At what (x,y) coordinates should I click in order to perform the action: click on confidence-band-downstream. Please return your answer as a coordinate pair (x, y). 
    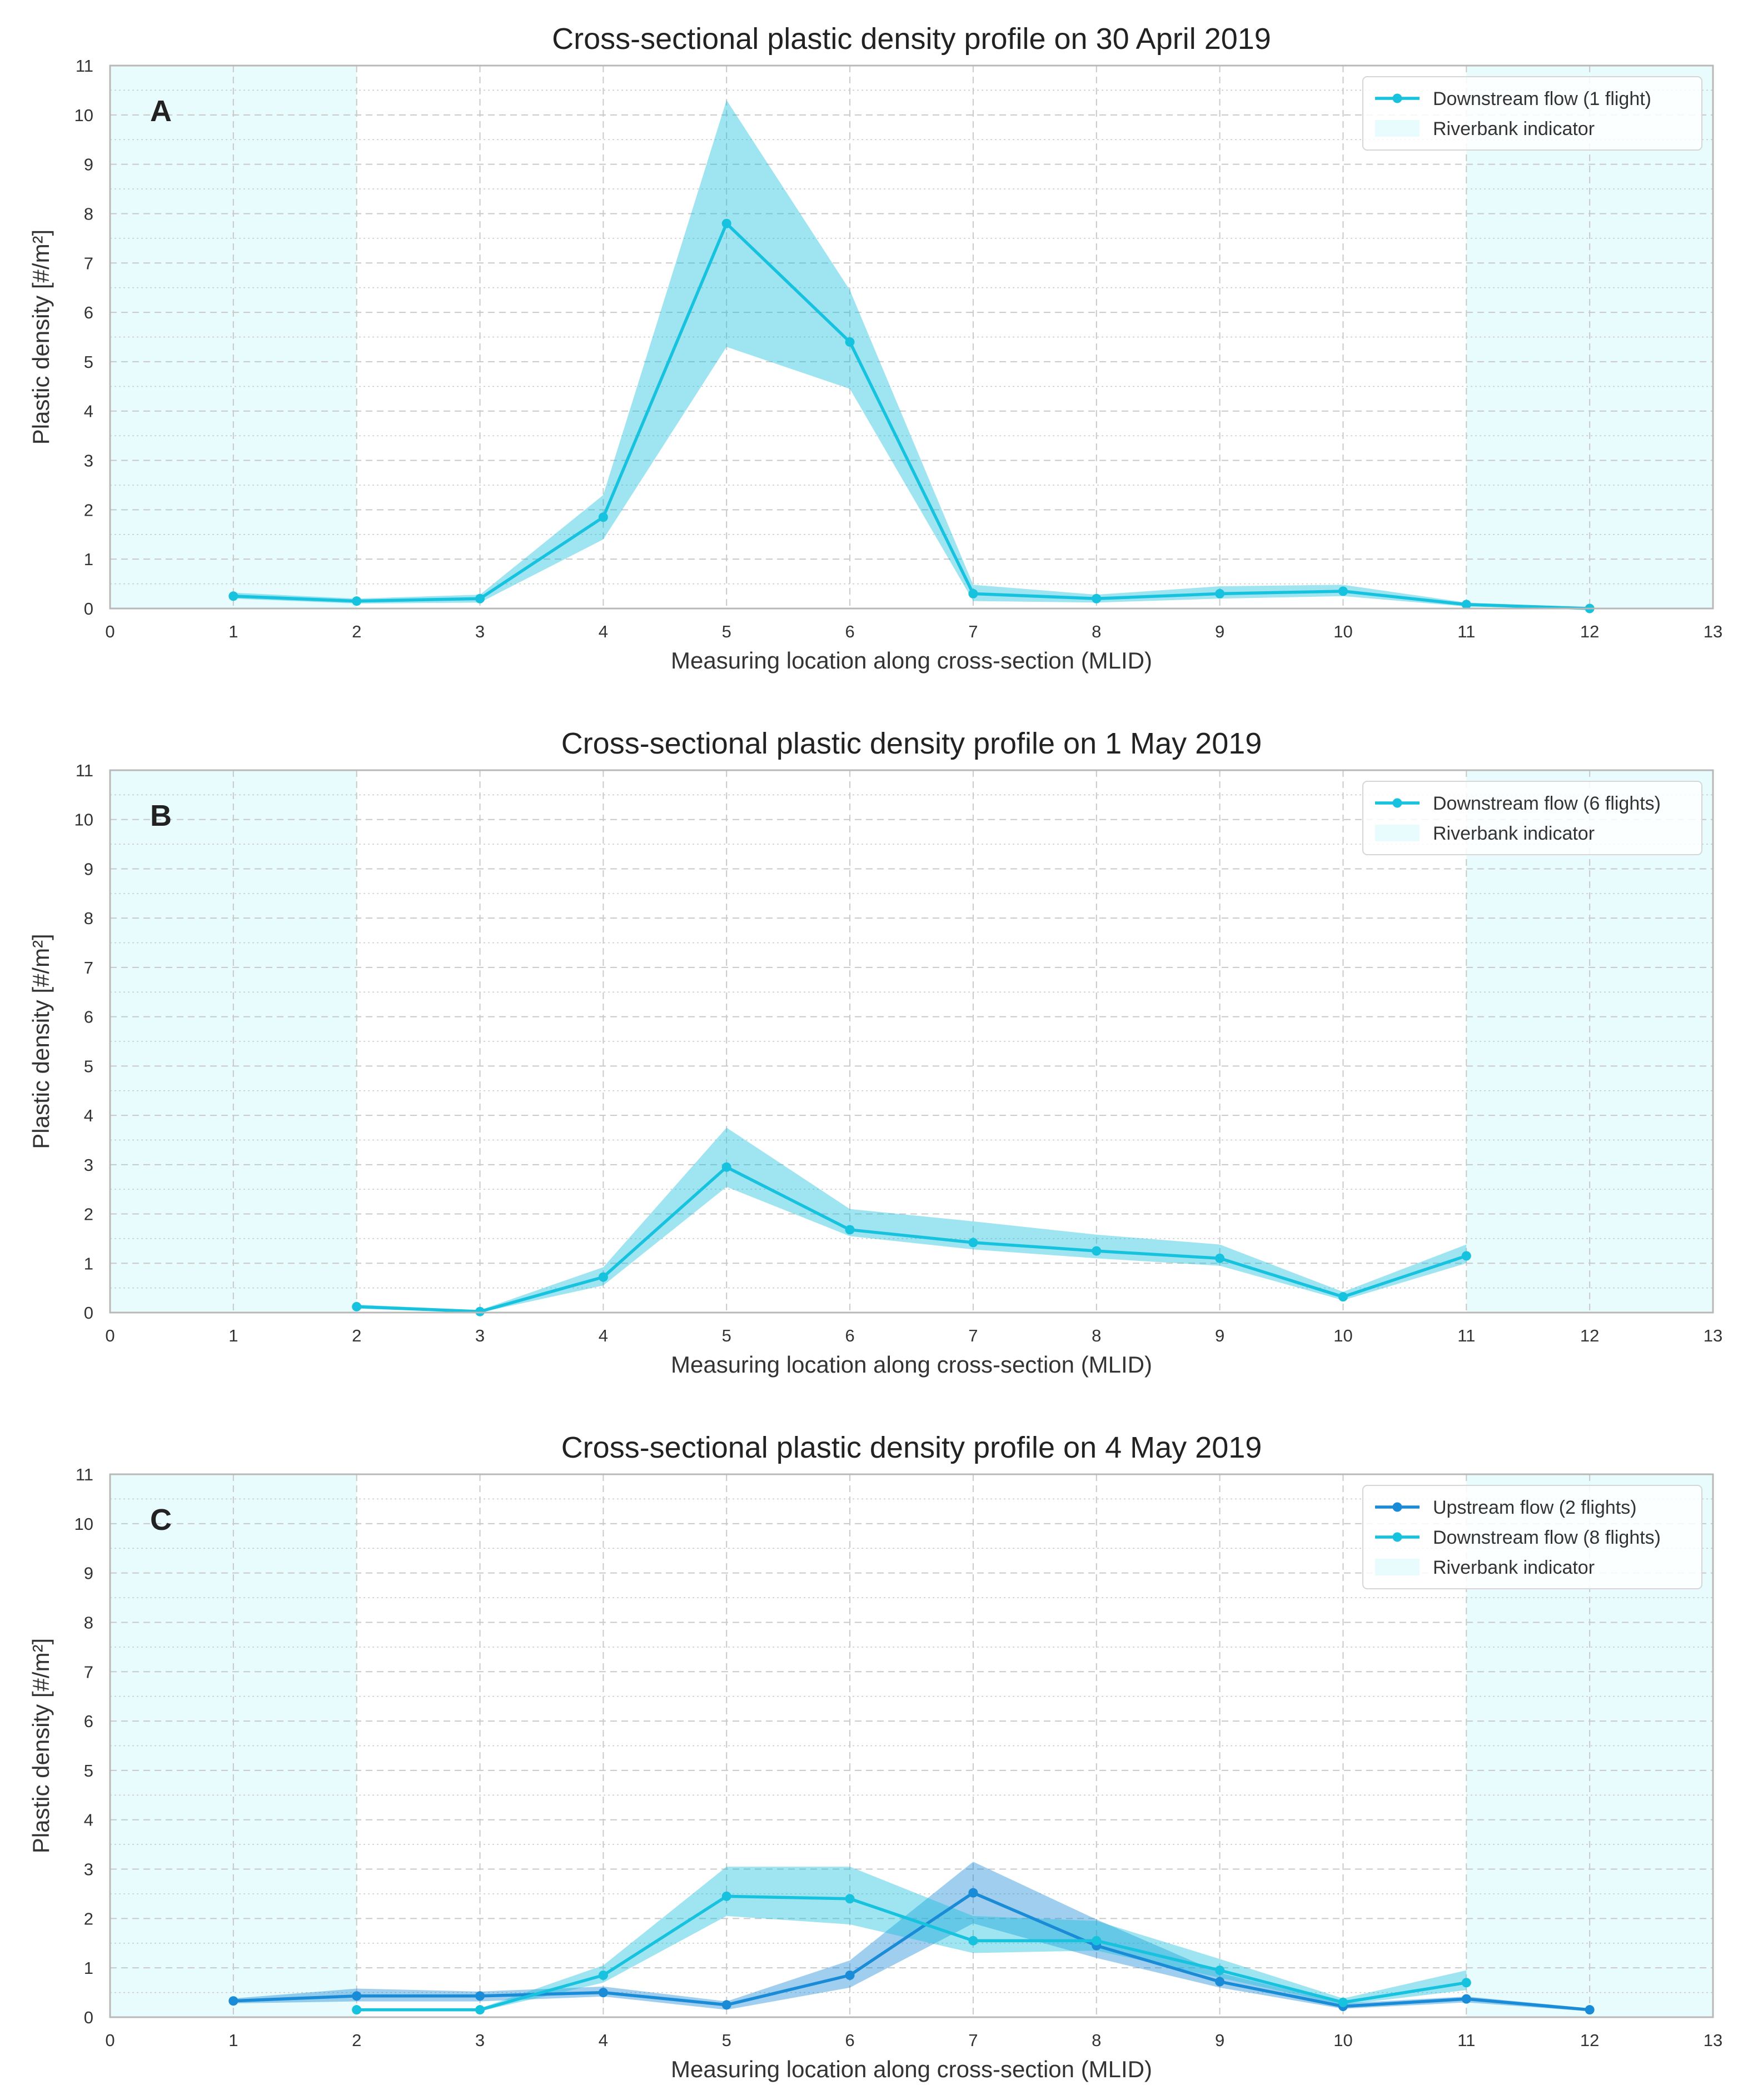
    Looking at the image, I should click on (911, 1220).